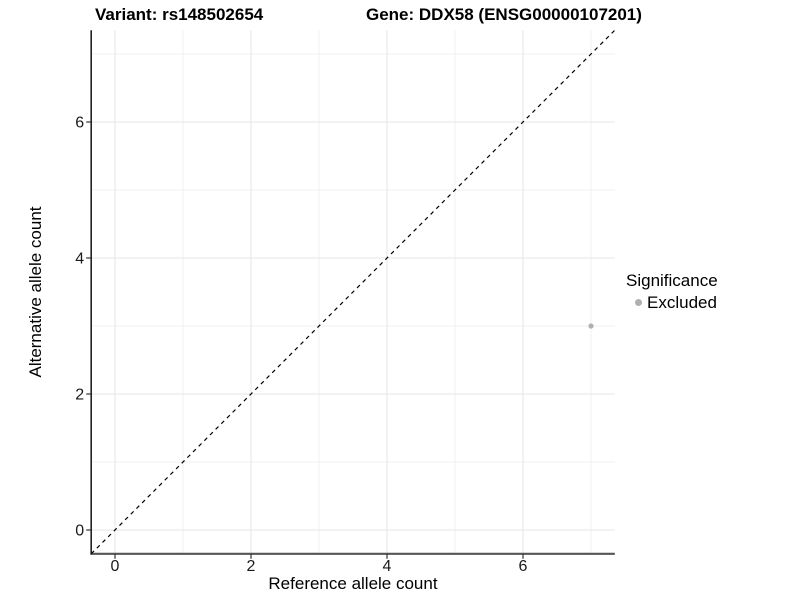 This screenshot has width=800, height=600. Describe the element at coordinates (672, 280) in the screenshot. I see `legend-title: Significance` at that location.